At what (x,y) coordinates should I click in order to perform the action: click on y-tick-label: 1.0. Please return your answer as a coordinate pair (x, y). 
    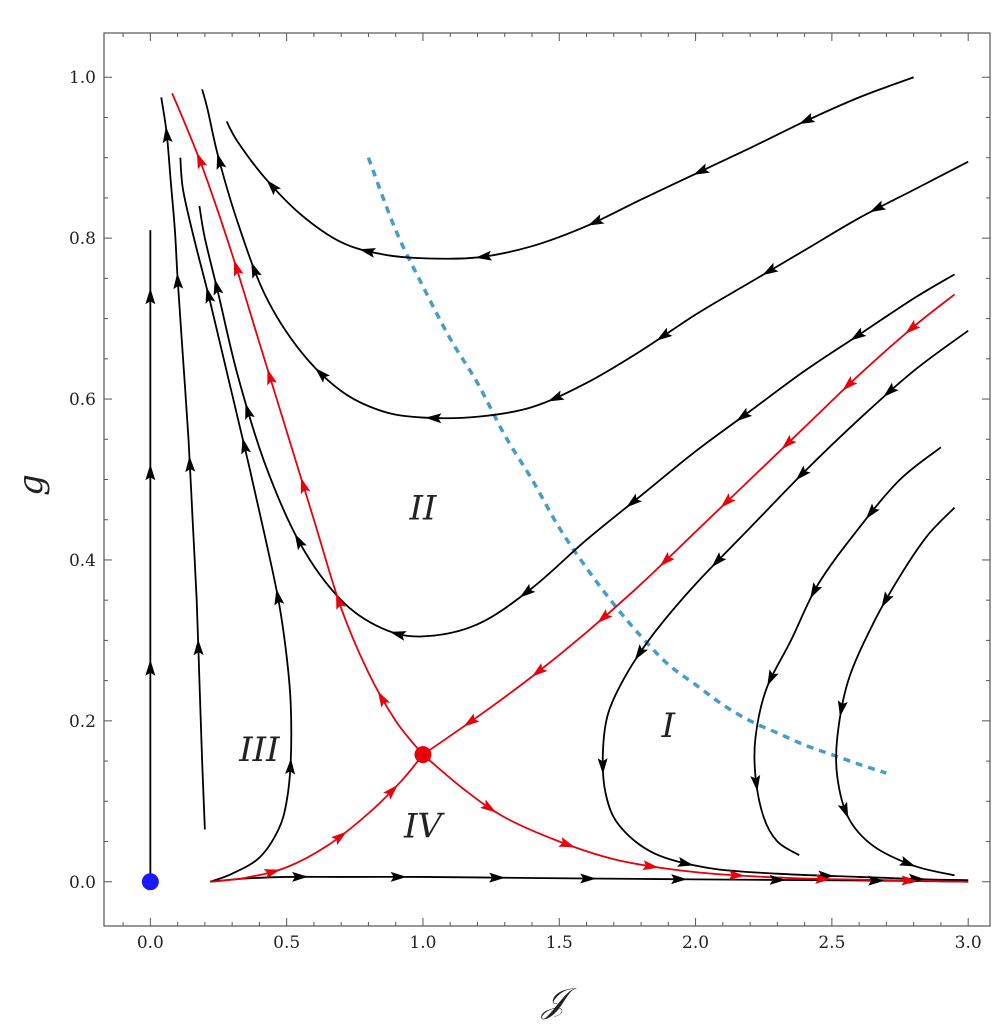
    Looking at the image, I should click on (82, 78).